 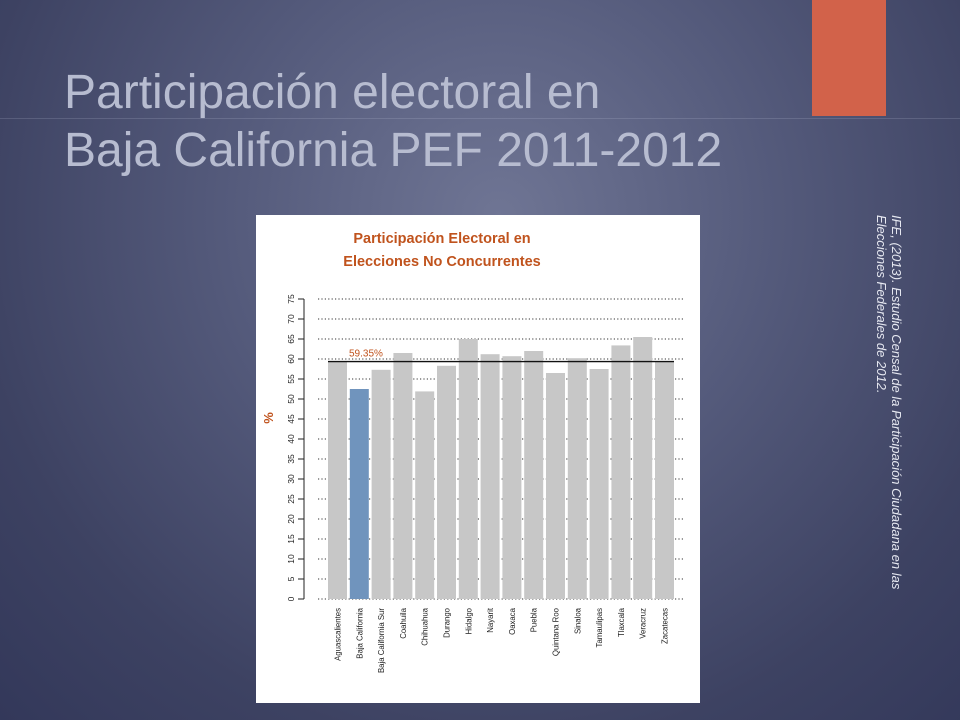 What do you see at coordinates (291, 339) in the screenshot?
I see `y-tick-label: 65` at bounding box center [291, 339].